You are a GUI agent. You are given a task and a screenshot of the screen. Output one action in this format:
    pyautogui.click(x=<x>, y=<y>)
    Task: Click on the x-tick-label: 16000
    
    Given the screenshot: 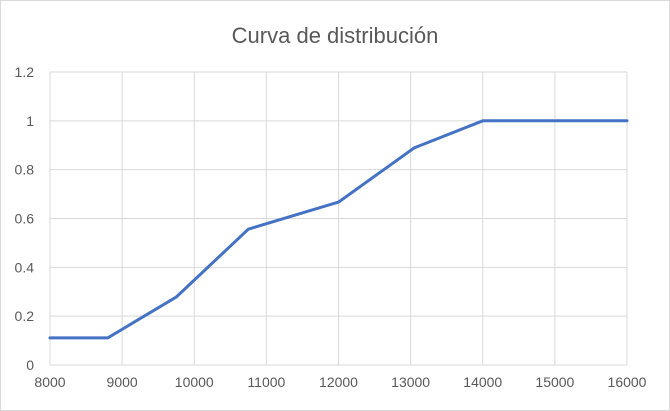 What is the action you would take?
    pyautogui.click(x=627, y=382)
    